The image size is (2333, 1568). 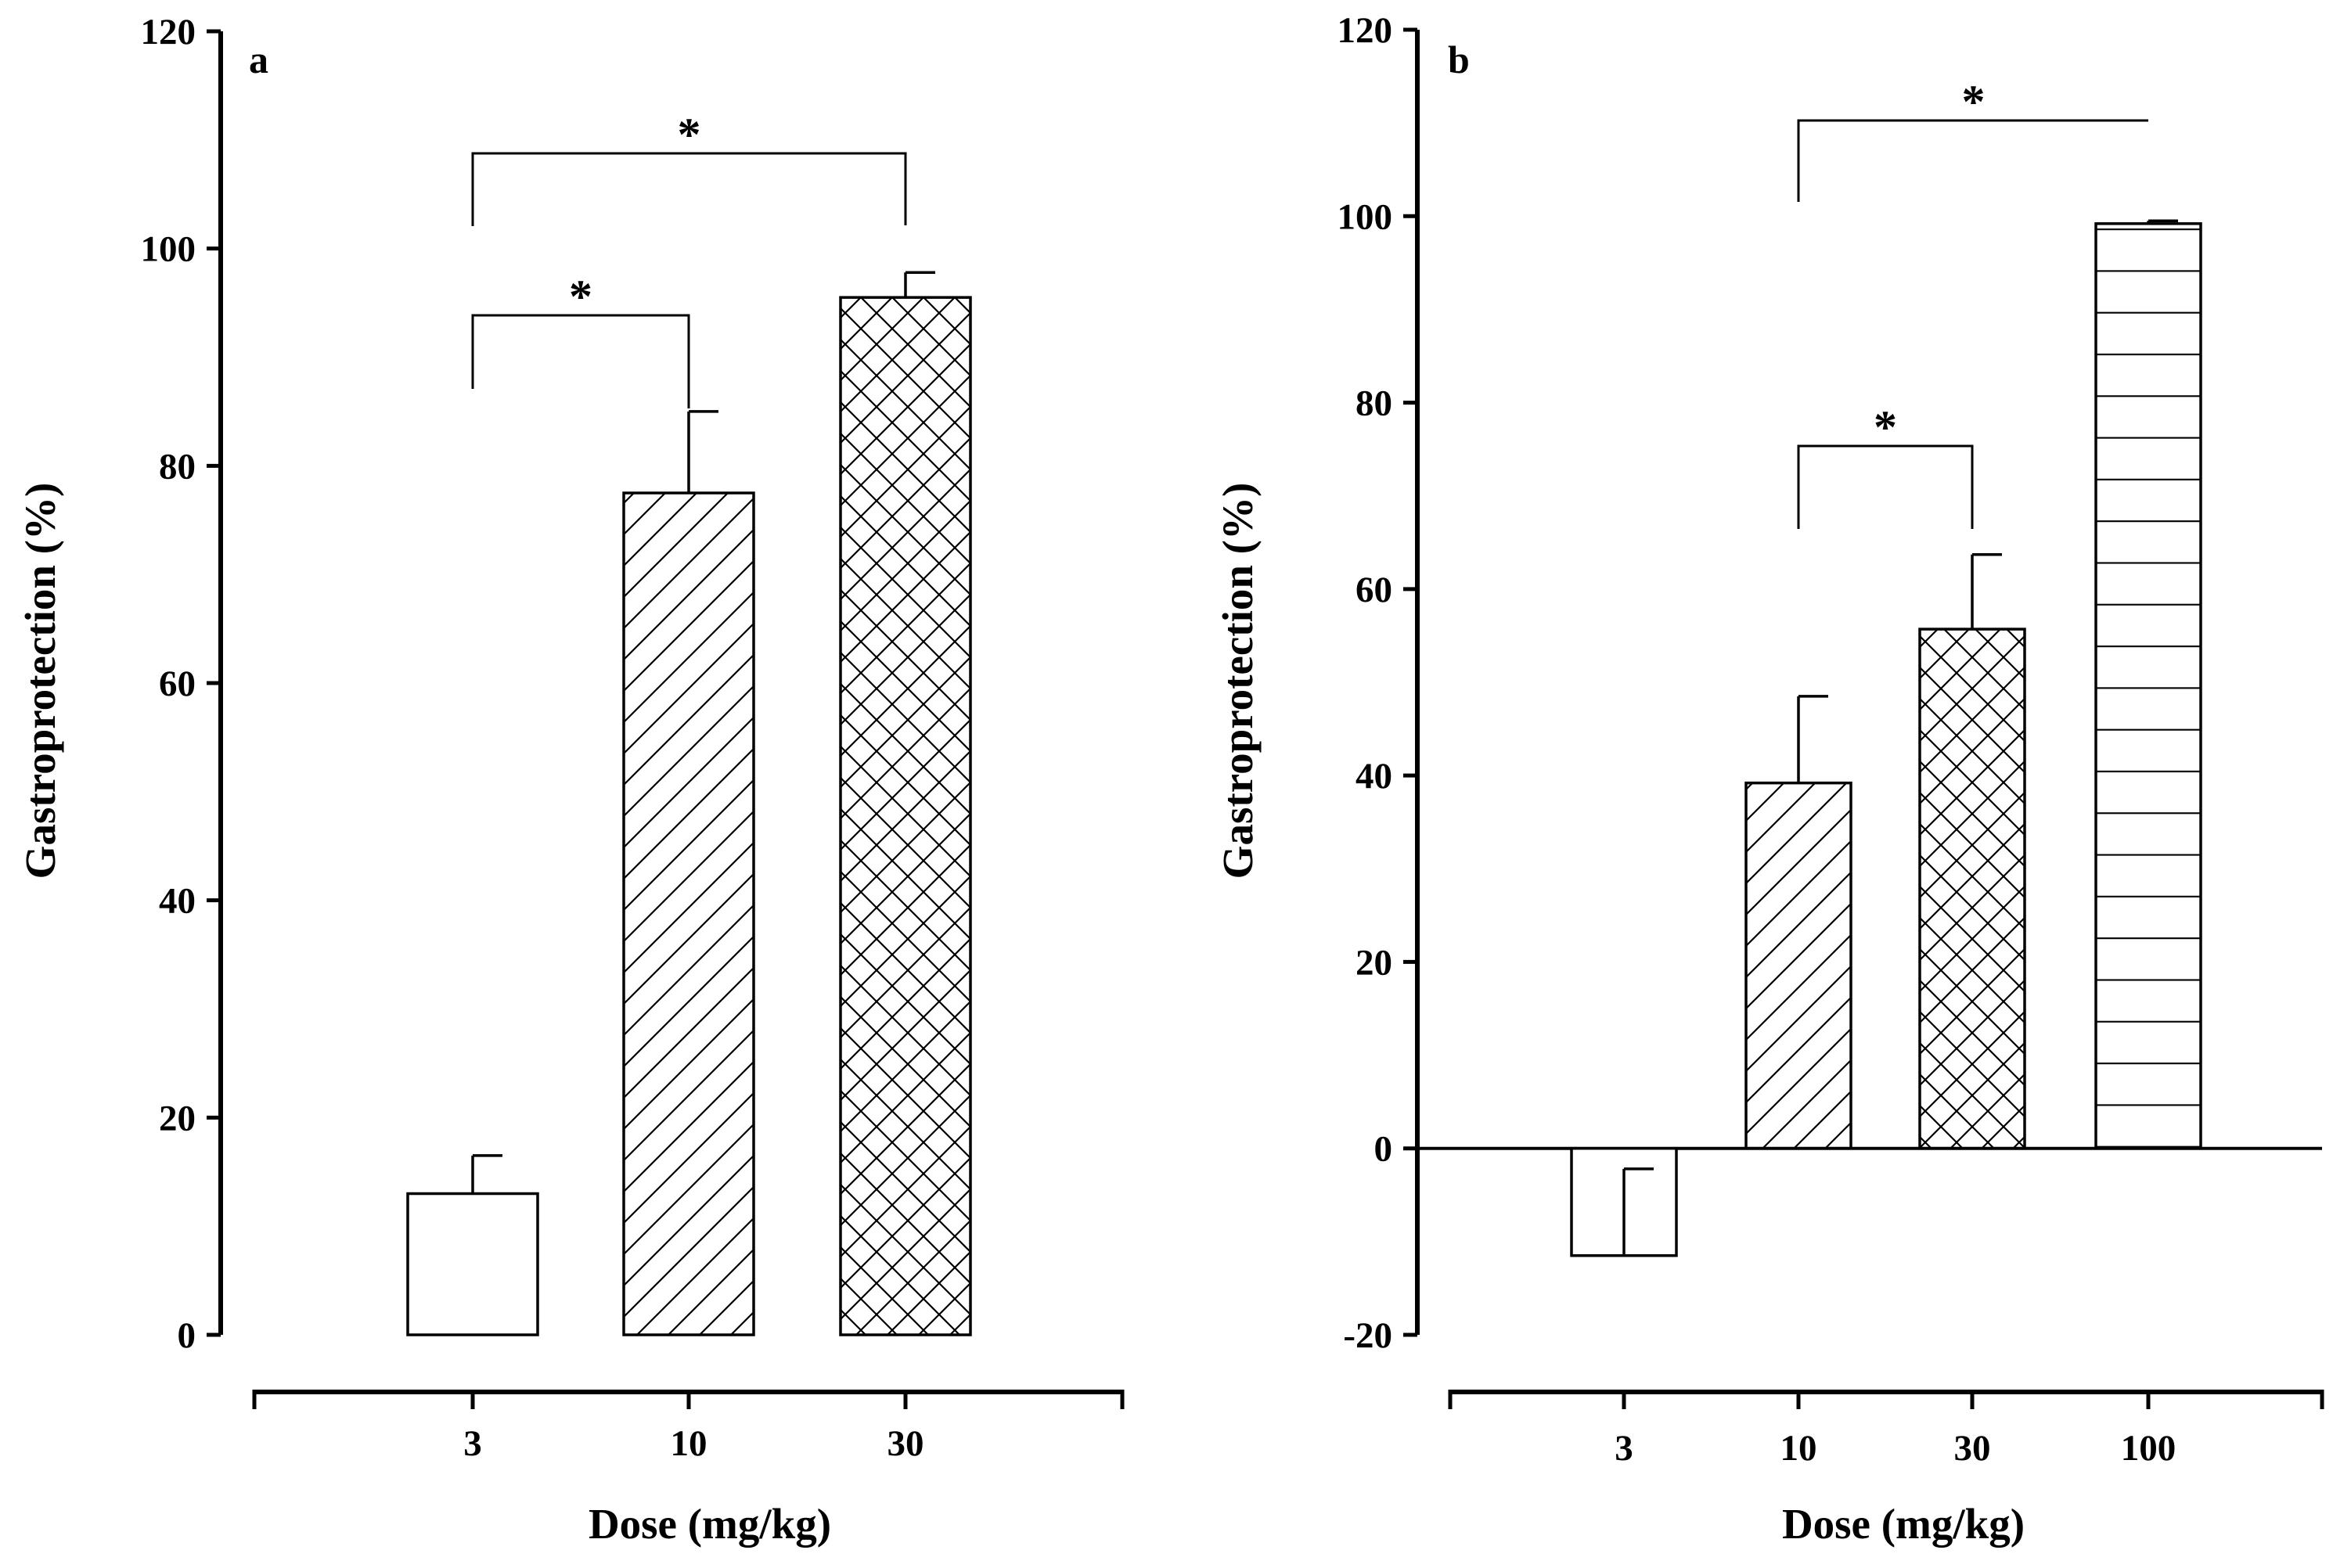 What do you see at coordinates (1459, 60) in the screenshot?
I see `panel-label: b` at bounding box center [1459, 60].